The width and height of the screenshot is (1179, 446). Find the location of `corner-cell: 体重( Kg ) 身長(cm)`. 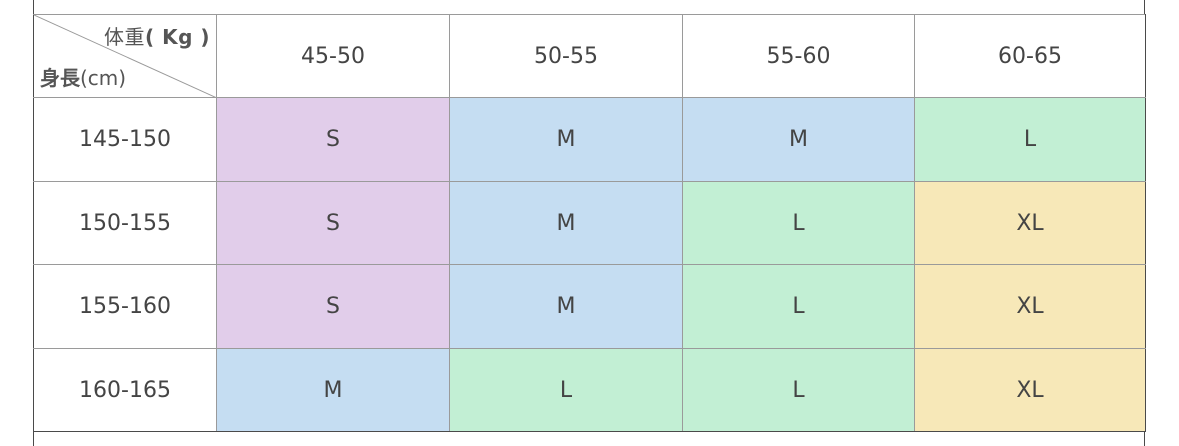

corner-cell: 体重( Kg ) 身長(cm) is located at coordinates (125, 56).